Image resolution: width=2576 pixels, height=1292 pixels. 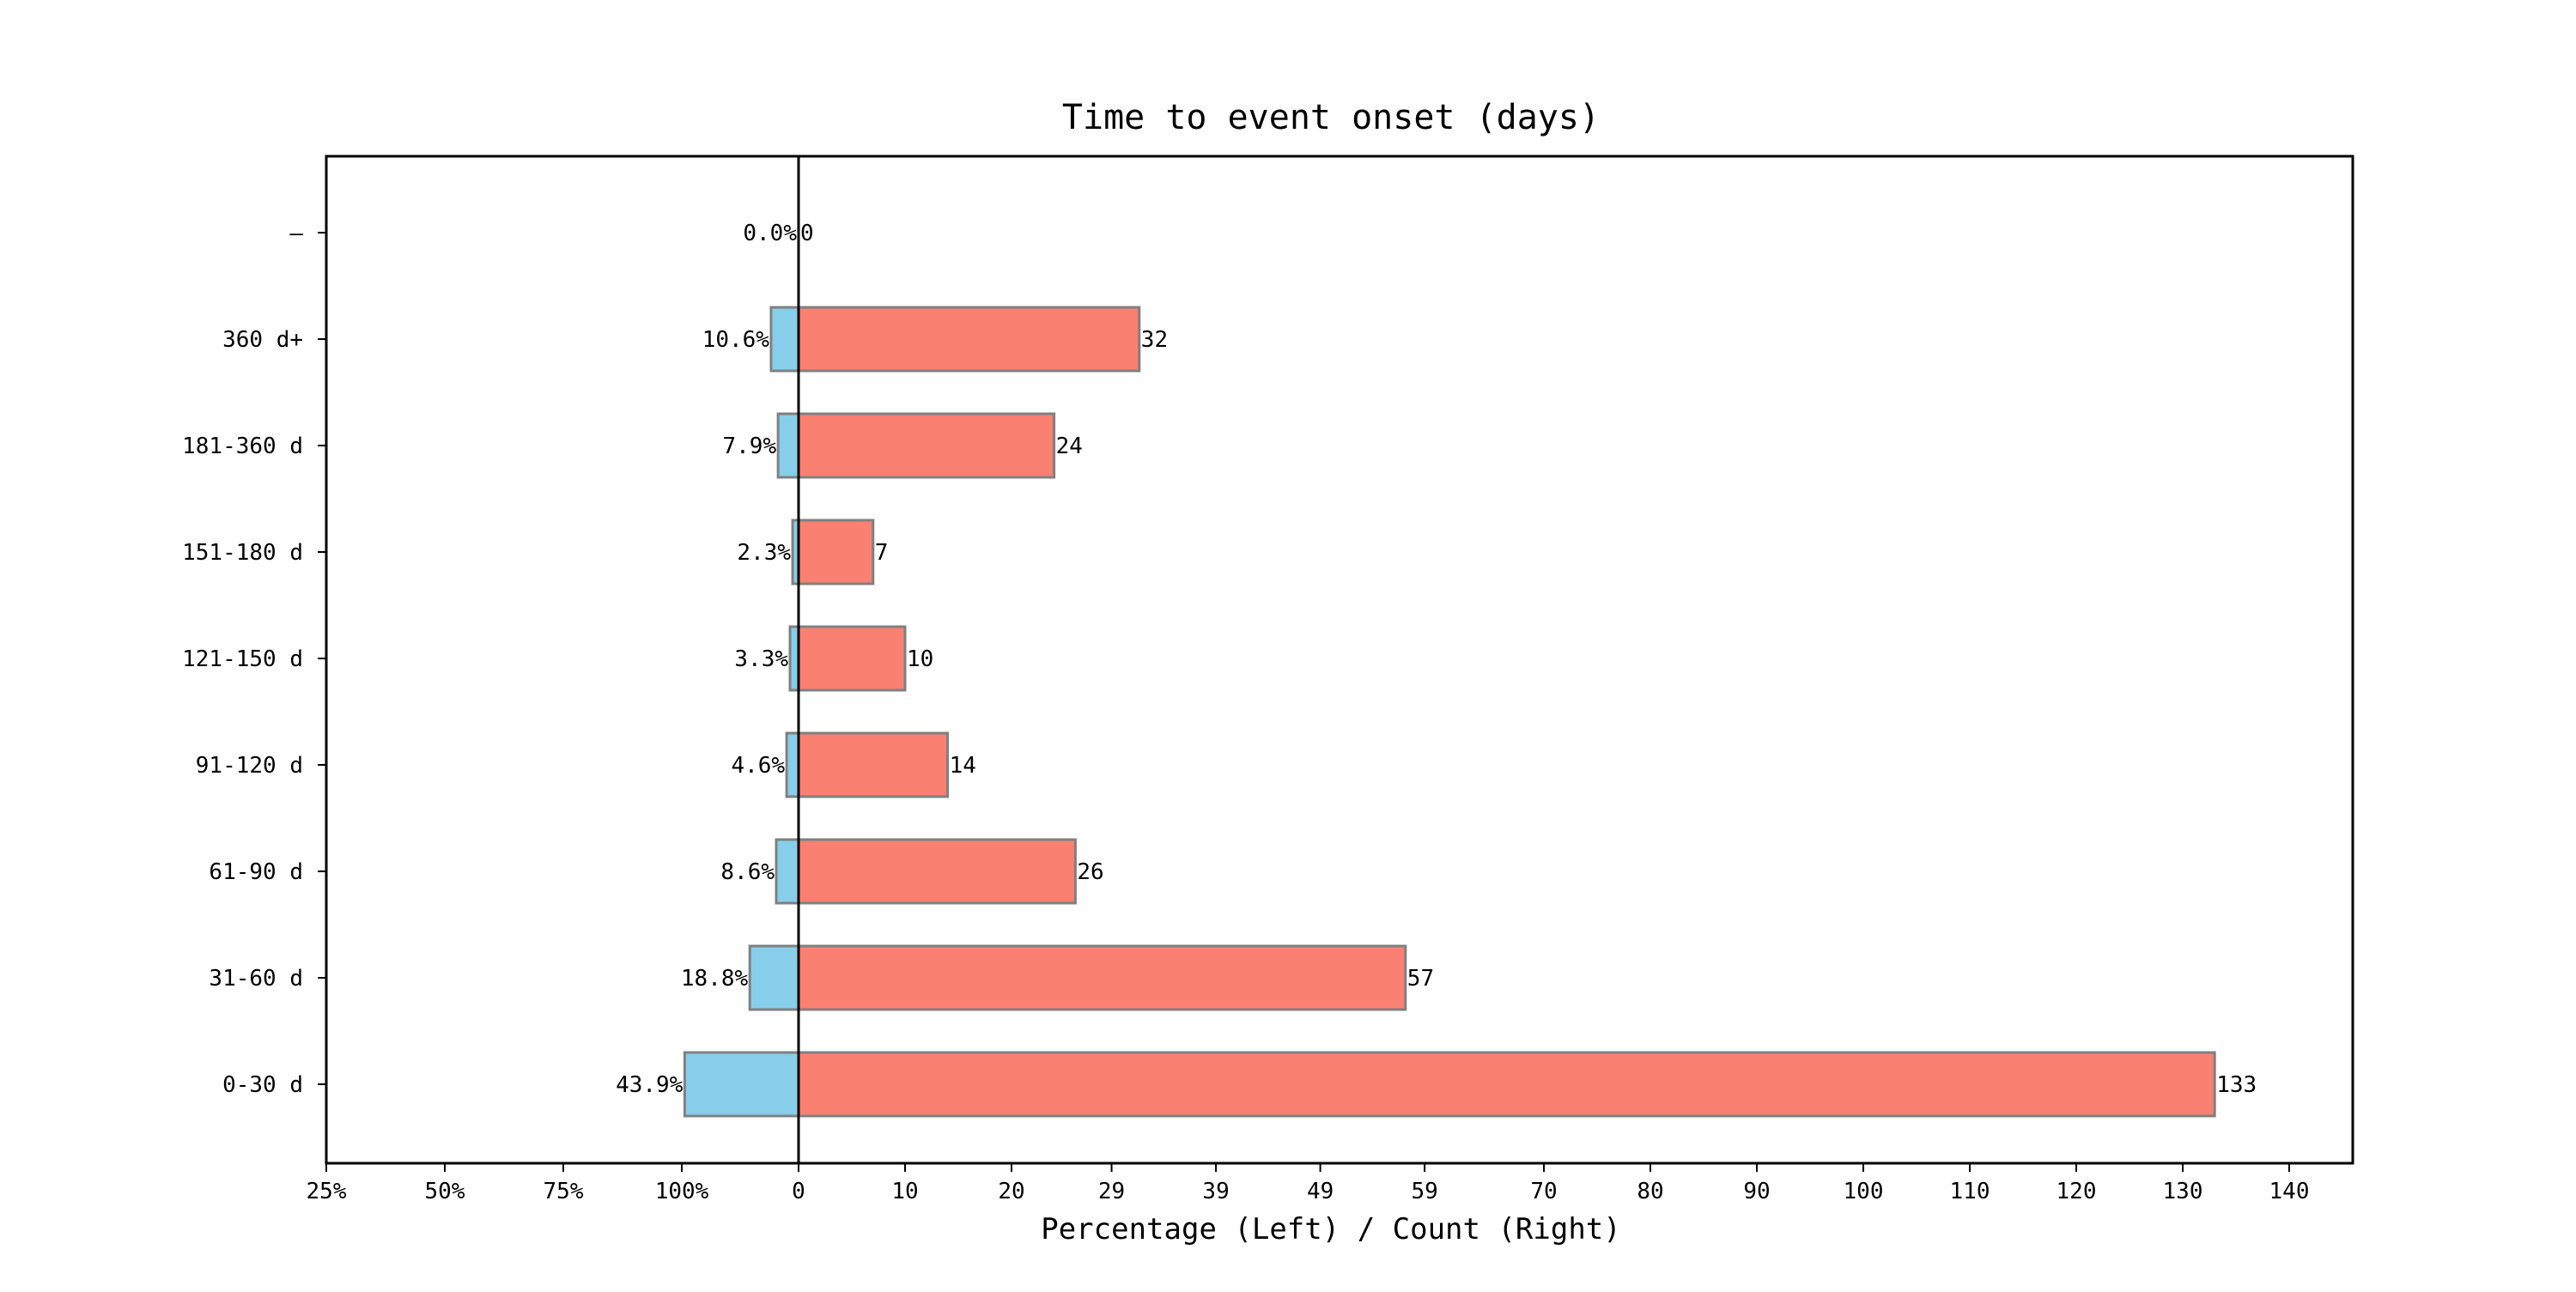 What do you see at coordinates (761, 659) in the screenshot?
I see `percentage-bar-label: 3.3%` at bounding box center [761, 659].